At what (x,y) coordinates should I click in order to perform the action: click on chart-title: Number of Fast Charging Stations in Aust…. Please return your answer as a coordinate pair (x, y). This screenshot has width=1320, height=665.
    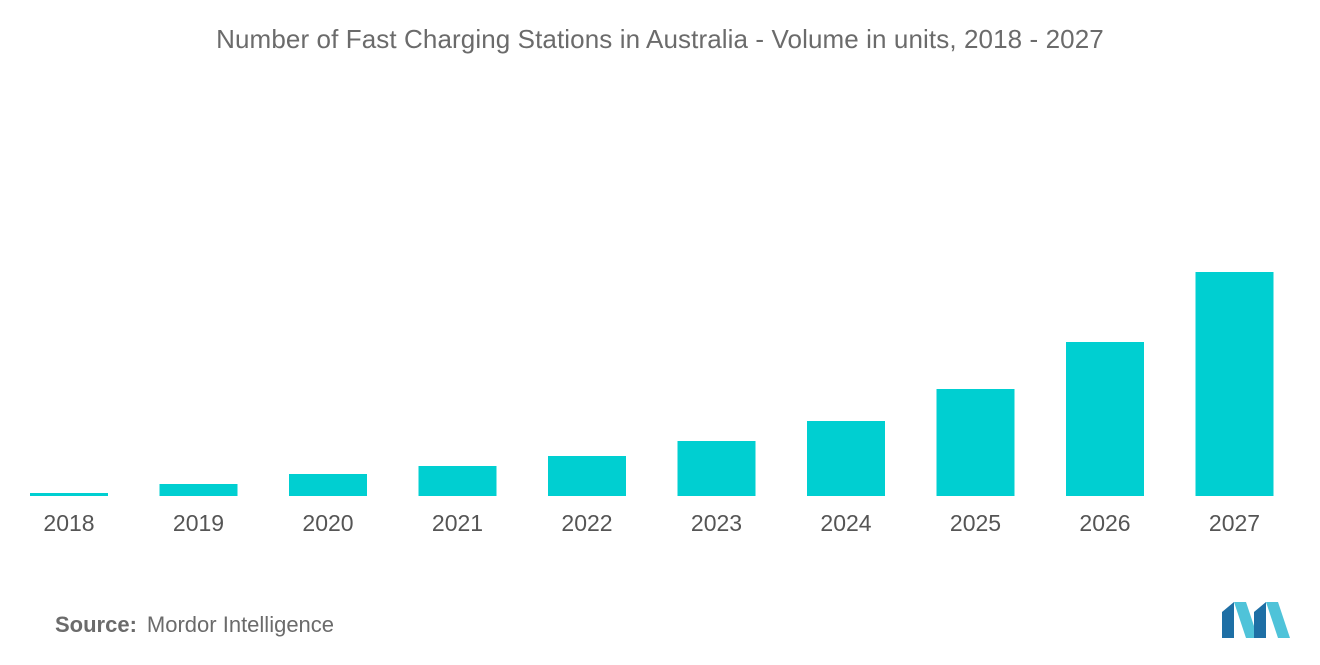
    Looking at the image, I should click on (660, 39).